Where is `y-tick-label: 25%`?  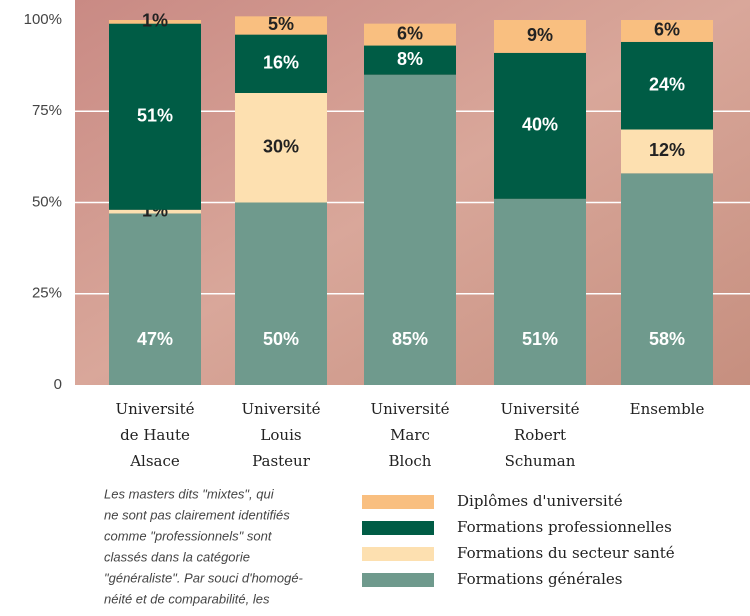 y-tick-label: 25% is located at coordinates (47, 293).